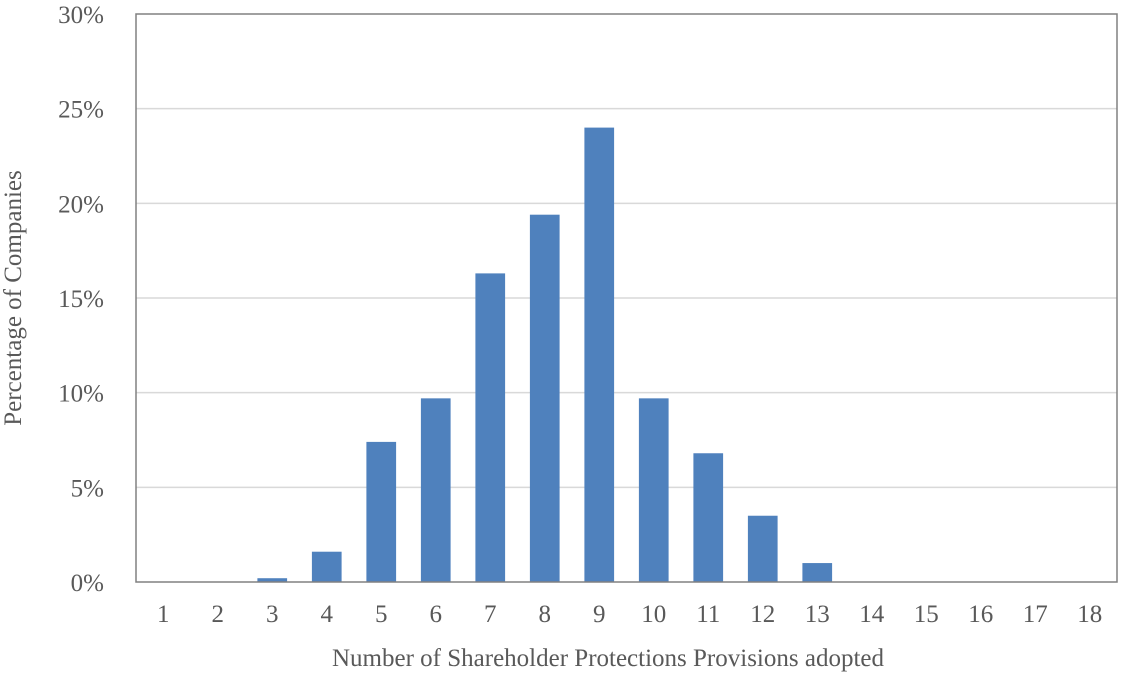 The height and width of the screenshot is (674, 1126). I want to click on x-tick-label: 6, so click(436, 614).